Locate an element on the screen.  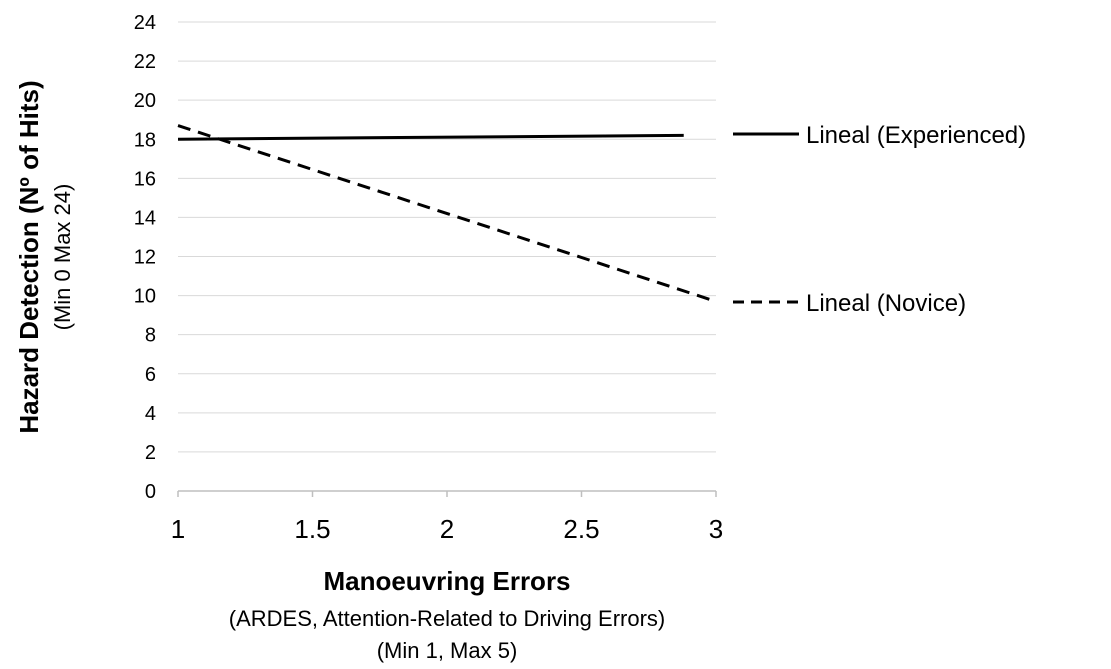
x-tick-label-2: 2 is located at coordinates (447, 529).